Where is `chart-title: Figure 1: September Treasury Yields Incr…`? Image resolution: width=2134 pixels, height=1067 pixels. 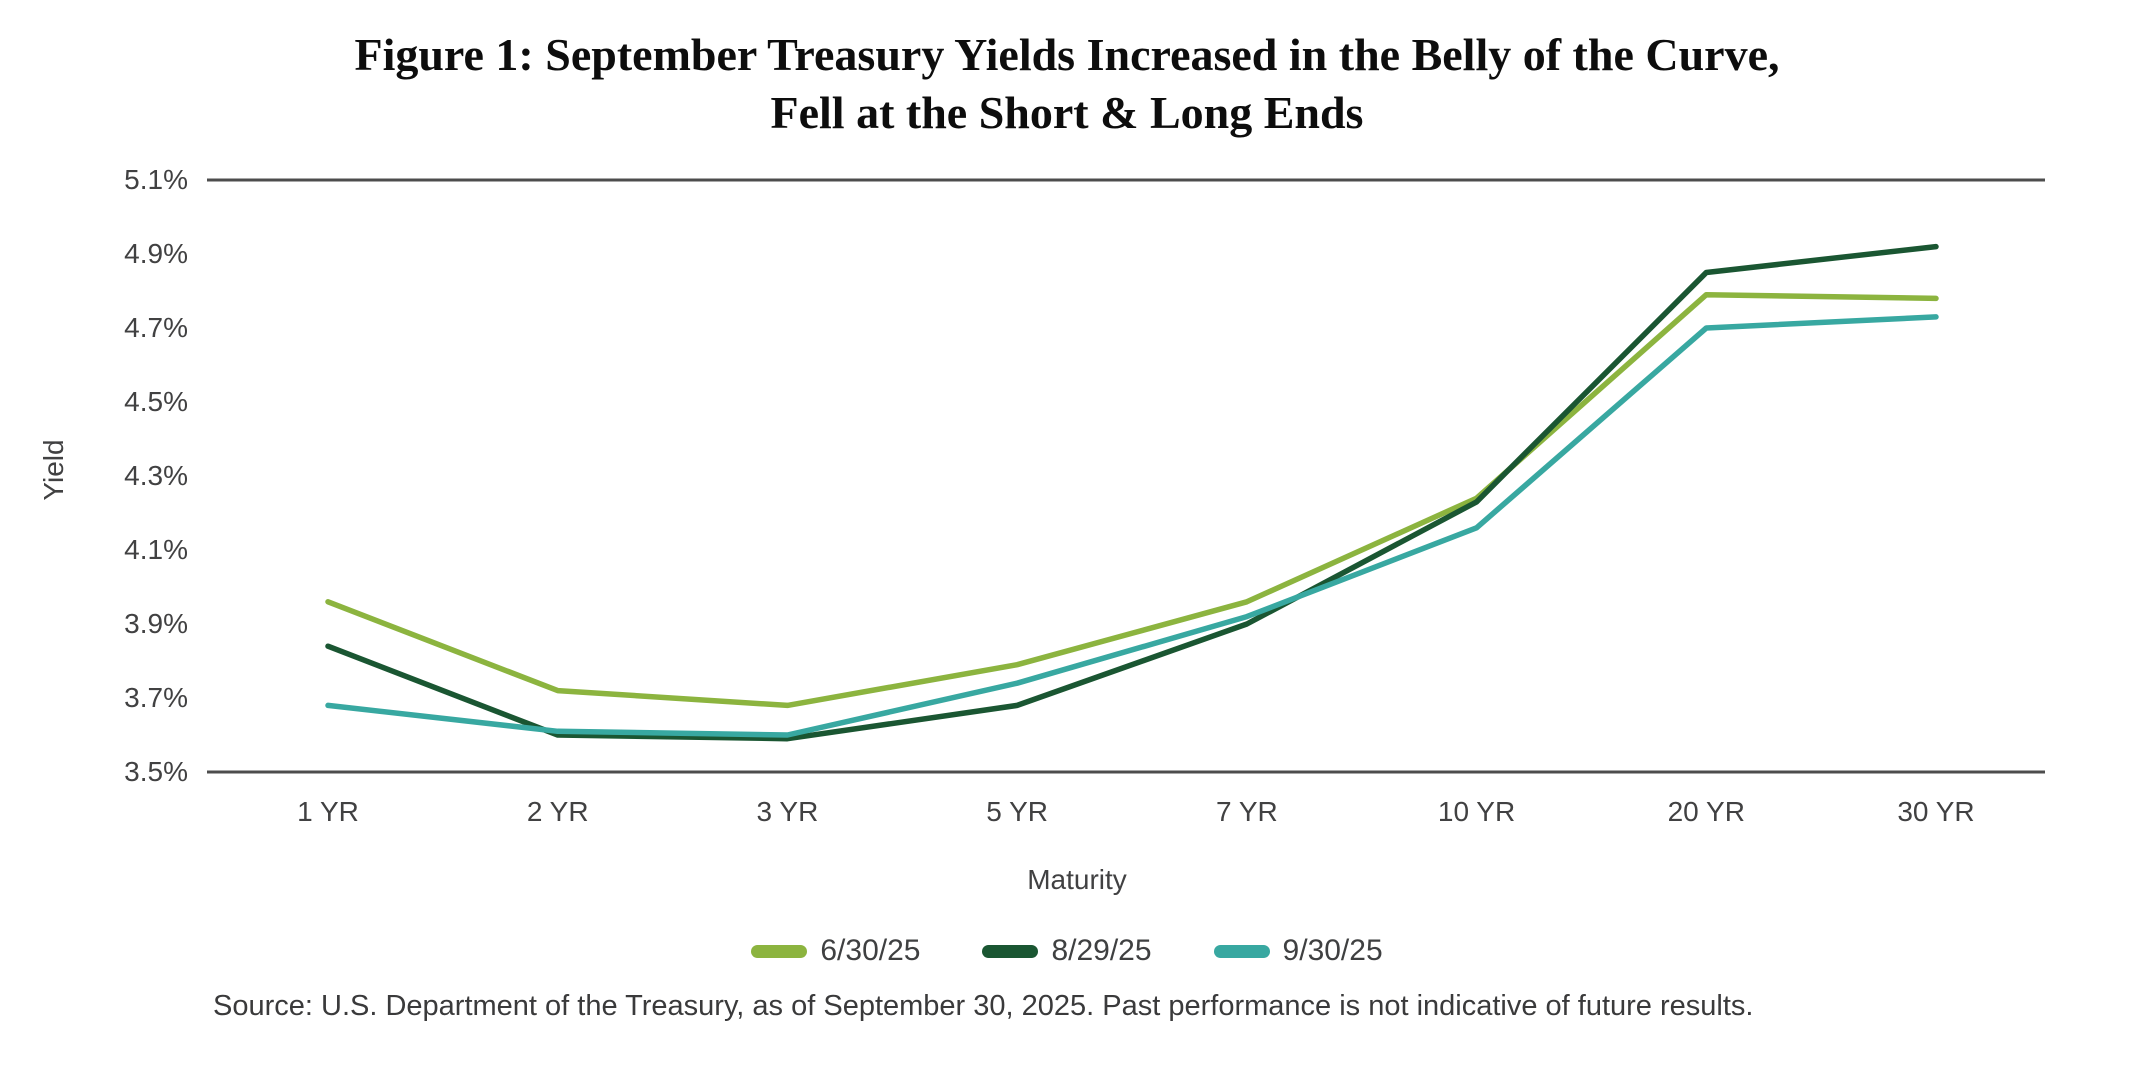
chart-title: Figure 1: September Treasury Yields Incr… is located at coordinates (1067, 84).